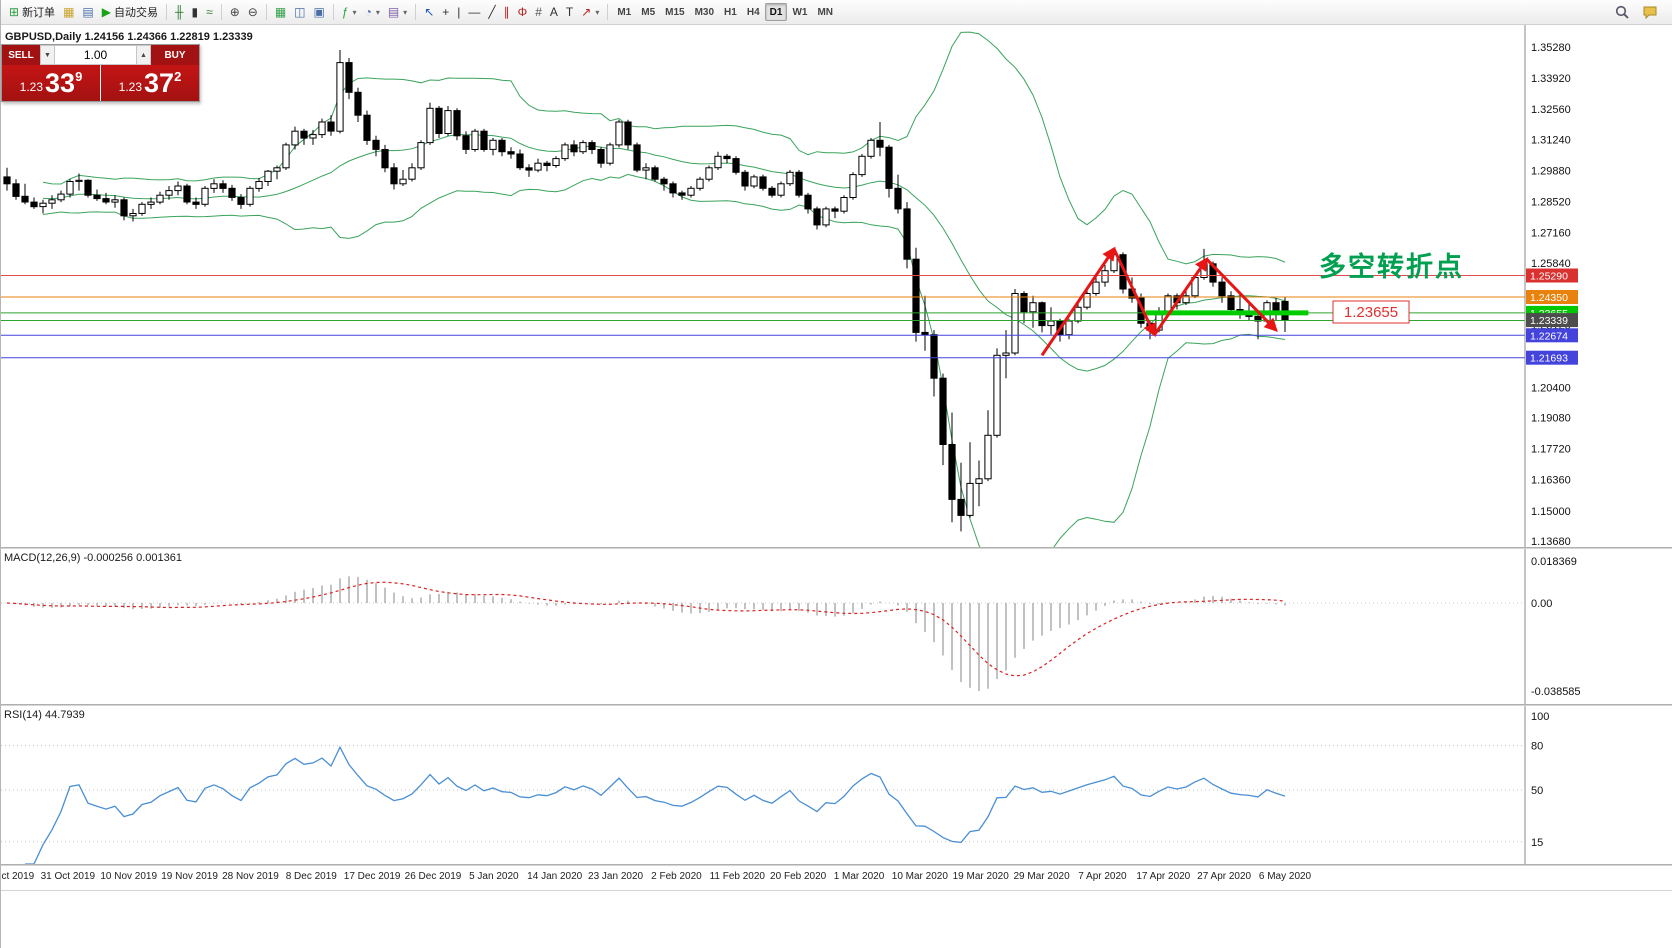 The height and width of the screenshot is (948, 1672). I want to click on horizontal-line-button: —, so click(474, 12).